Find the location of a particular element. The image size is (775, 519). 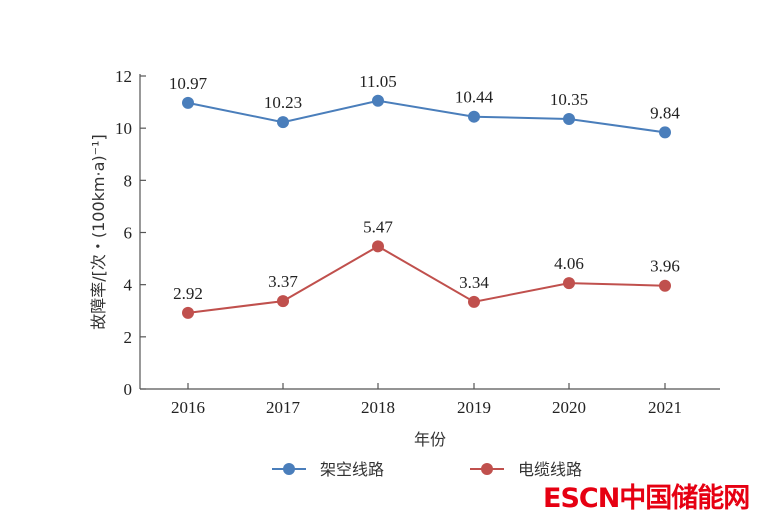

data-label: 10.97 is located at coordinates (188, 83).